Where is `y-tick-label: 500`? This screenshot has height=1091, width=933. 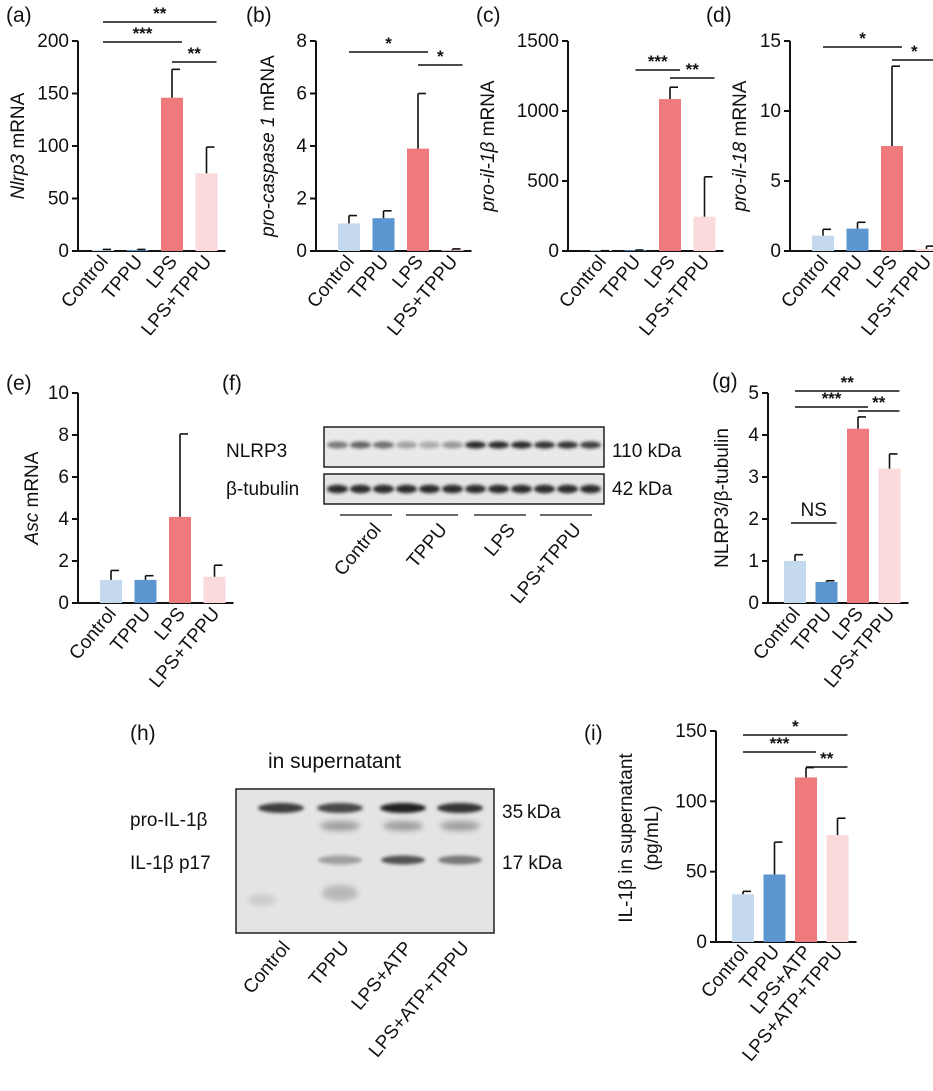
y-tick-label: 500 is located at coordinates (543, 181).